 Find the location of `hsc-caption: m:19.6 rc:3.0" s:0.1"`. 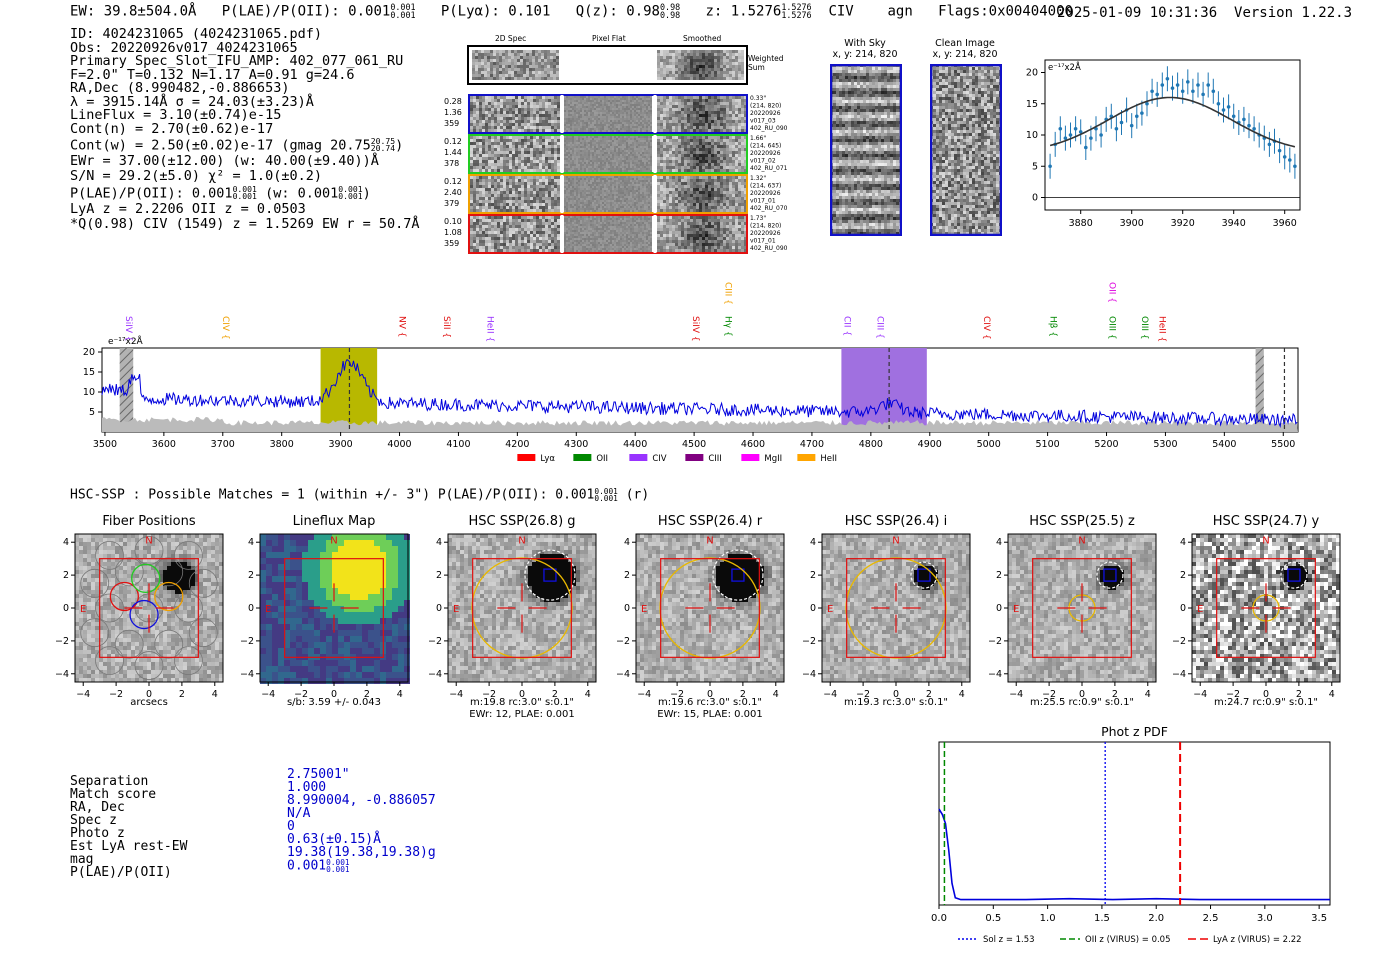

hsc-caption: m:19.6 rc:3.0" s:0.1" is located at coordinates (710, 702).